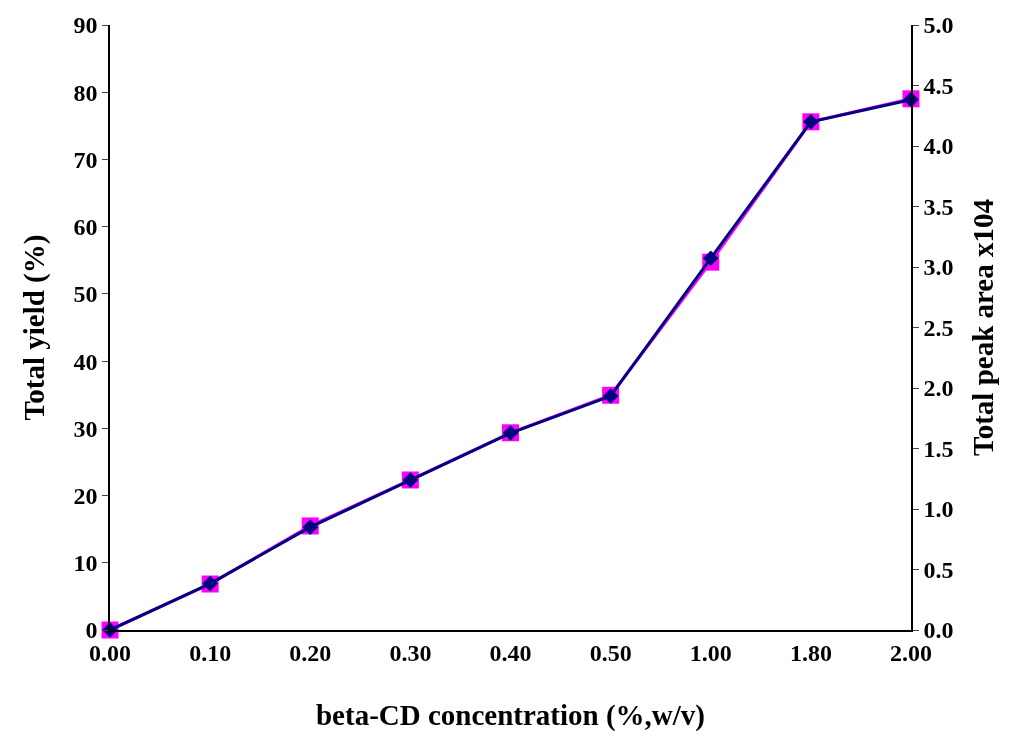 The image size is (1021, 740). What do you see at coordinates (85, 159) in the screenshot?
I see `y-tick-label: 70` at bounding box center [85, 159].